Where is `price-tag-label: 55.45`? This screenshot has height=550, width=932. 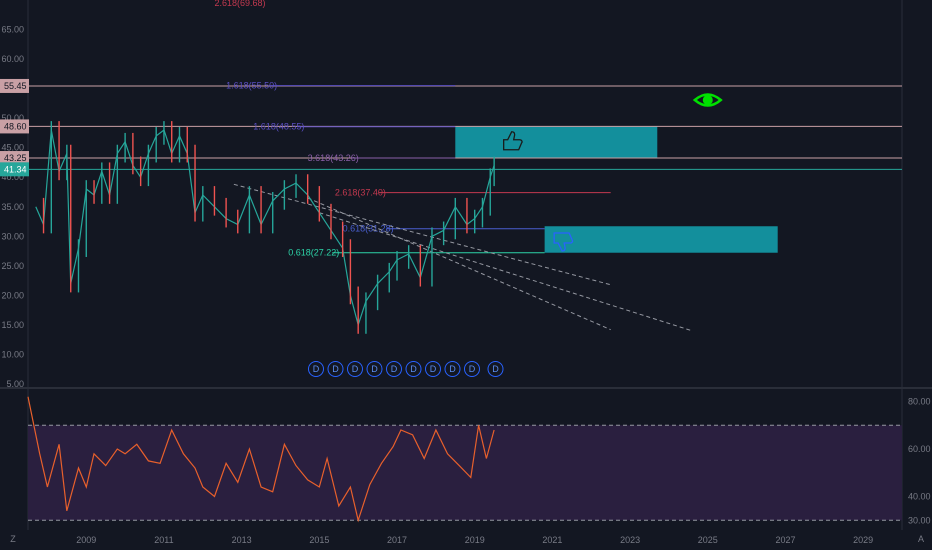 price-tag-label: 55.45 is located at coordinates (15, 86).